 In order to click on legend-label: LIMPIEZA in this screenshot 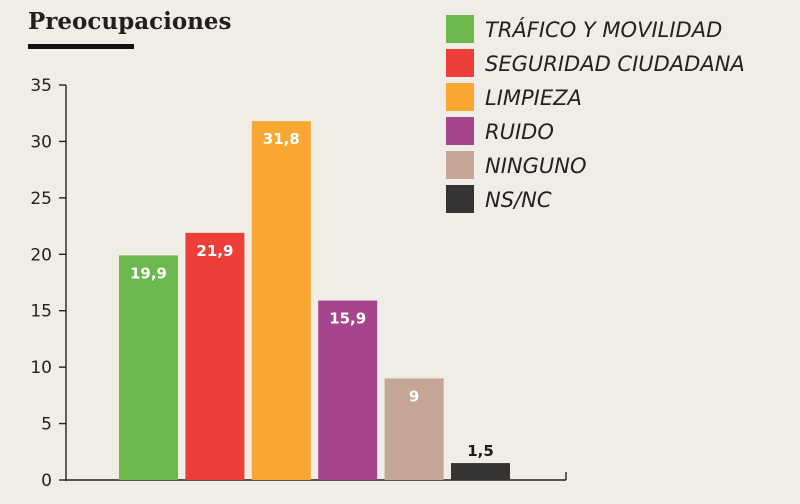, I will do `click(533, 98)`.